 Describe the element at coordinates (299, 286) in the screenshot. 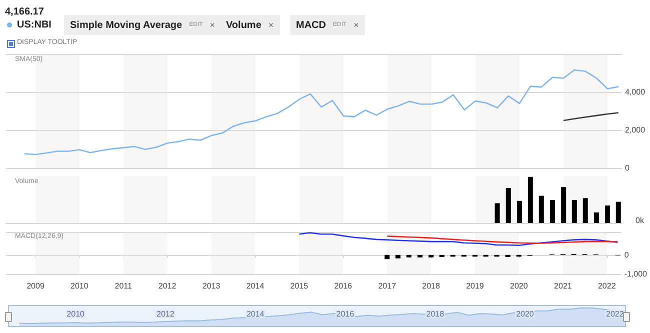

I see `x-tick-label: 2015` at that location.